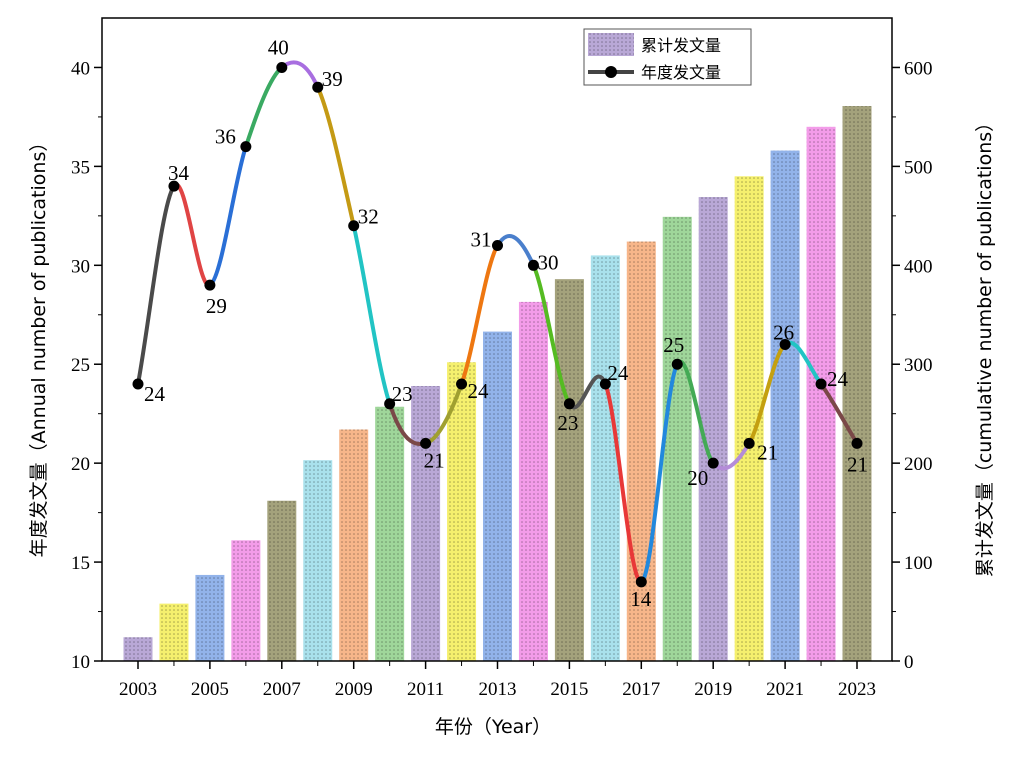 The width and height of the screenshot is (1018, 757). What do you see at coordinates (493, 727) in the screenshot?
I see `x-axis-title: 年份（Year）` at bounding box center [493, 727].